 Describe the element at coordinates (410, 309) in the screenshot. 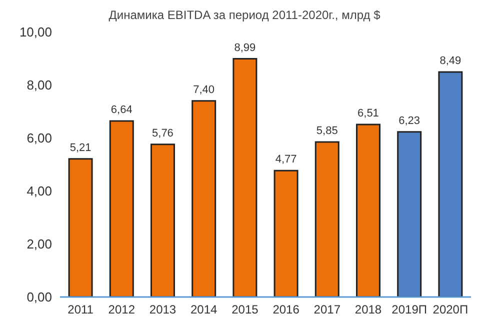

I see `x-tick-label: 2019П` at that location.